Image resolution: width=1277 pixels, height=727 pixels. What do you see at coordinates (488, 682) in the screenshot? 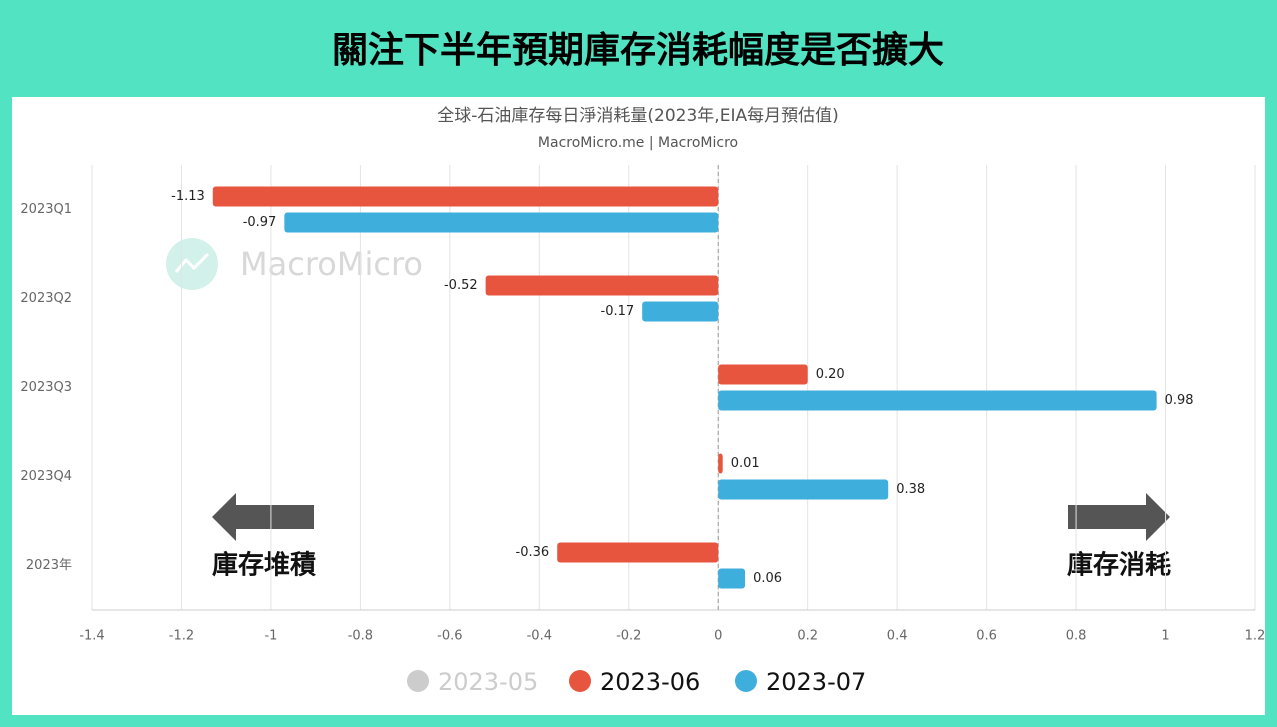
I see `legend-label: 2023-05` at bounding box center [488, 682].